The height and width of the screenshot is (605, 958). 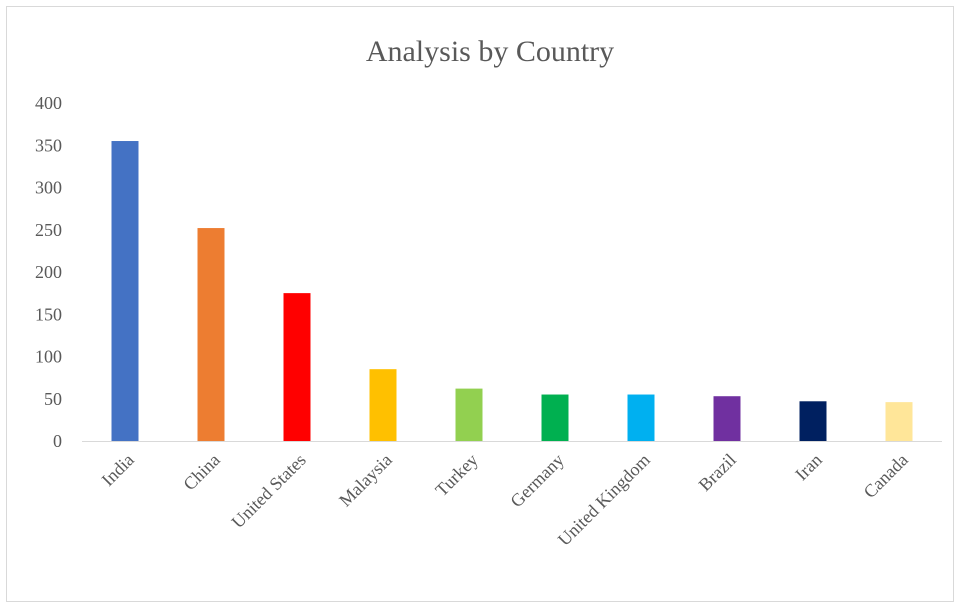 What do you see at coordinates (268, 491) in the screenshot?
I see `x-tick-label: United States` at bounding box center [268, 491].